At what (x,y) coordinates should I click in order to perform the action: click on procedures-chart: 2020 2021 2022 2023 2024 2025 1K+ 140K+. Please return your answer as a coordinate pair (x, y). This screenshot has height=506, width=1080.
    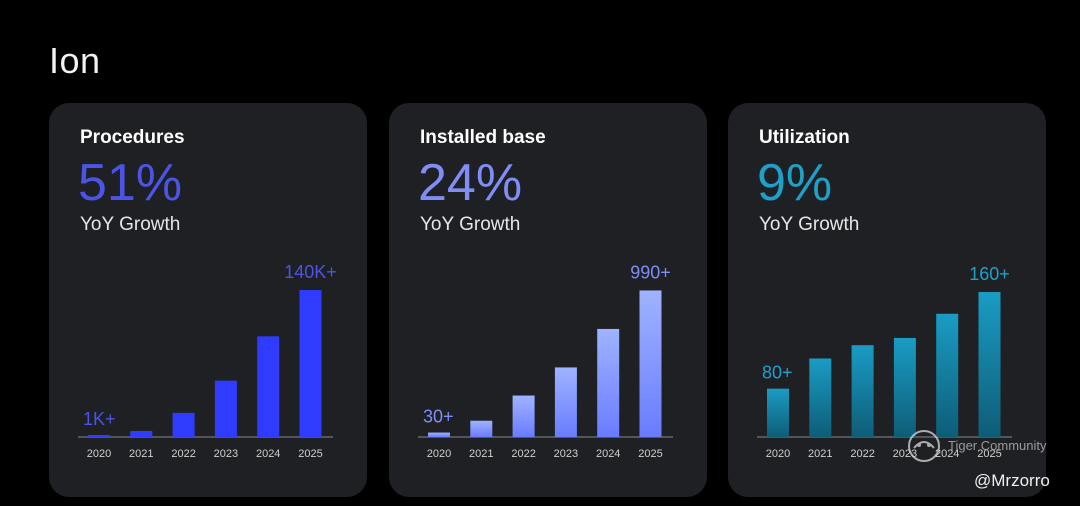
    Looking at the image, I should click on (207, 361).